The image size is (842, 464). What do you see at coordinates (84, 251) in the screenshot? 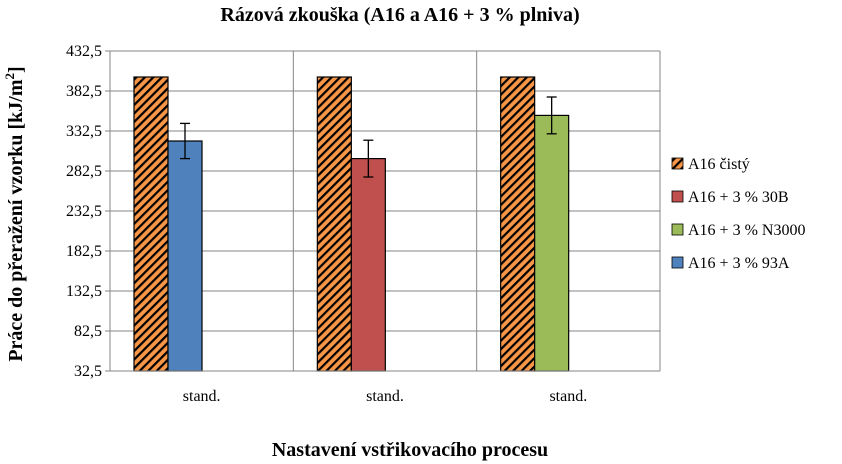
I see `y-tick-label: 182,5` at bounding box center [84, 251].